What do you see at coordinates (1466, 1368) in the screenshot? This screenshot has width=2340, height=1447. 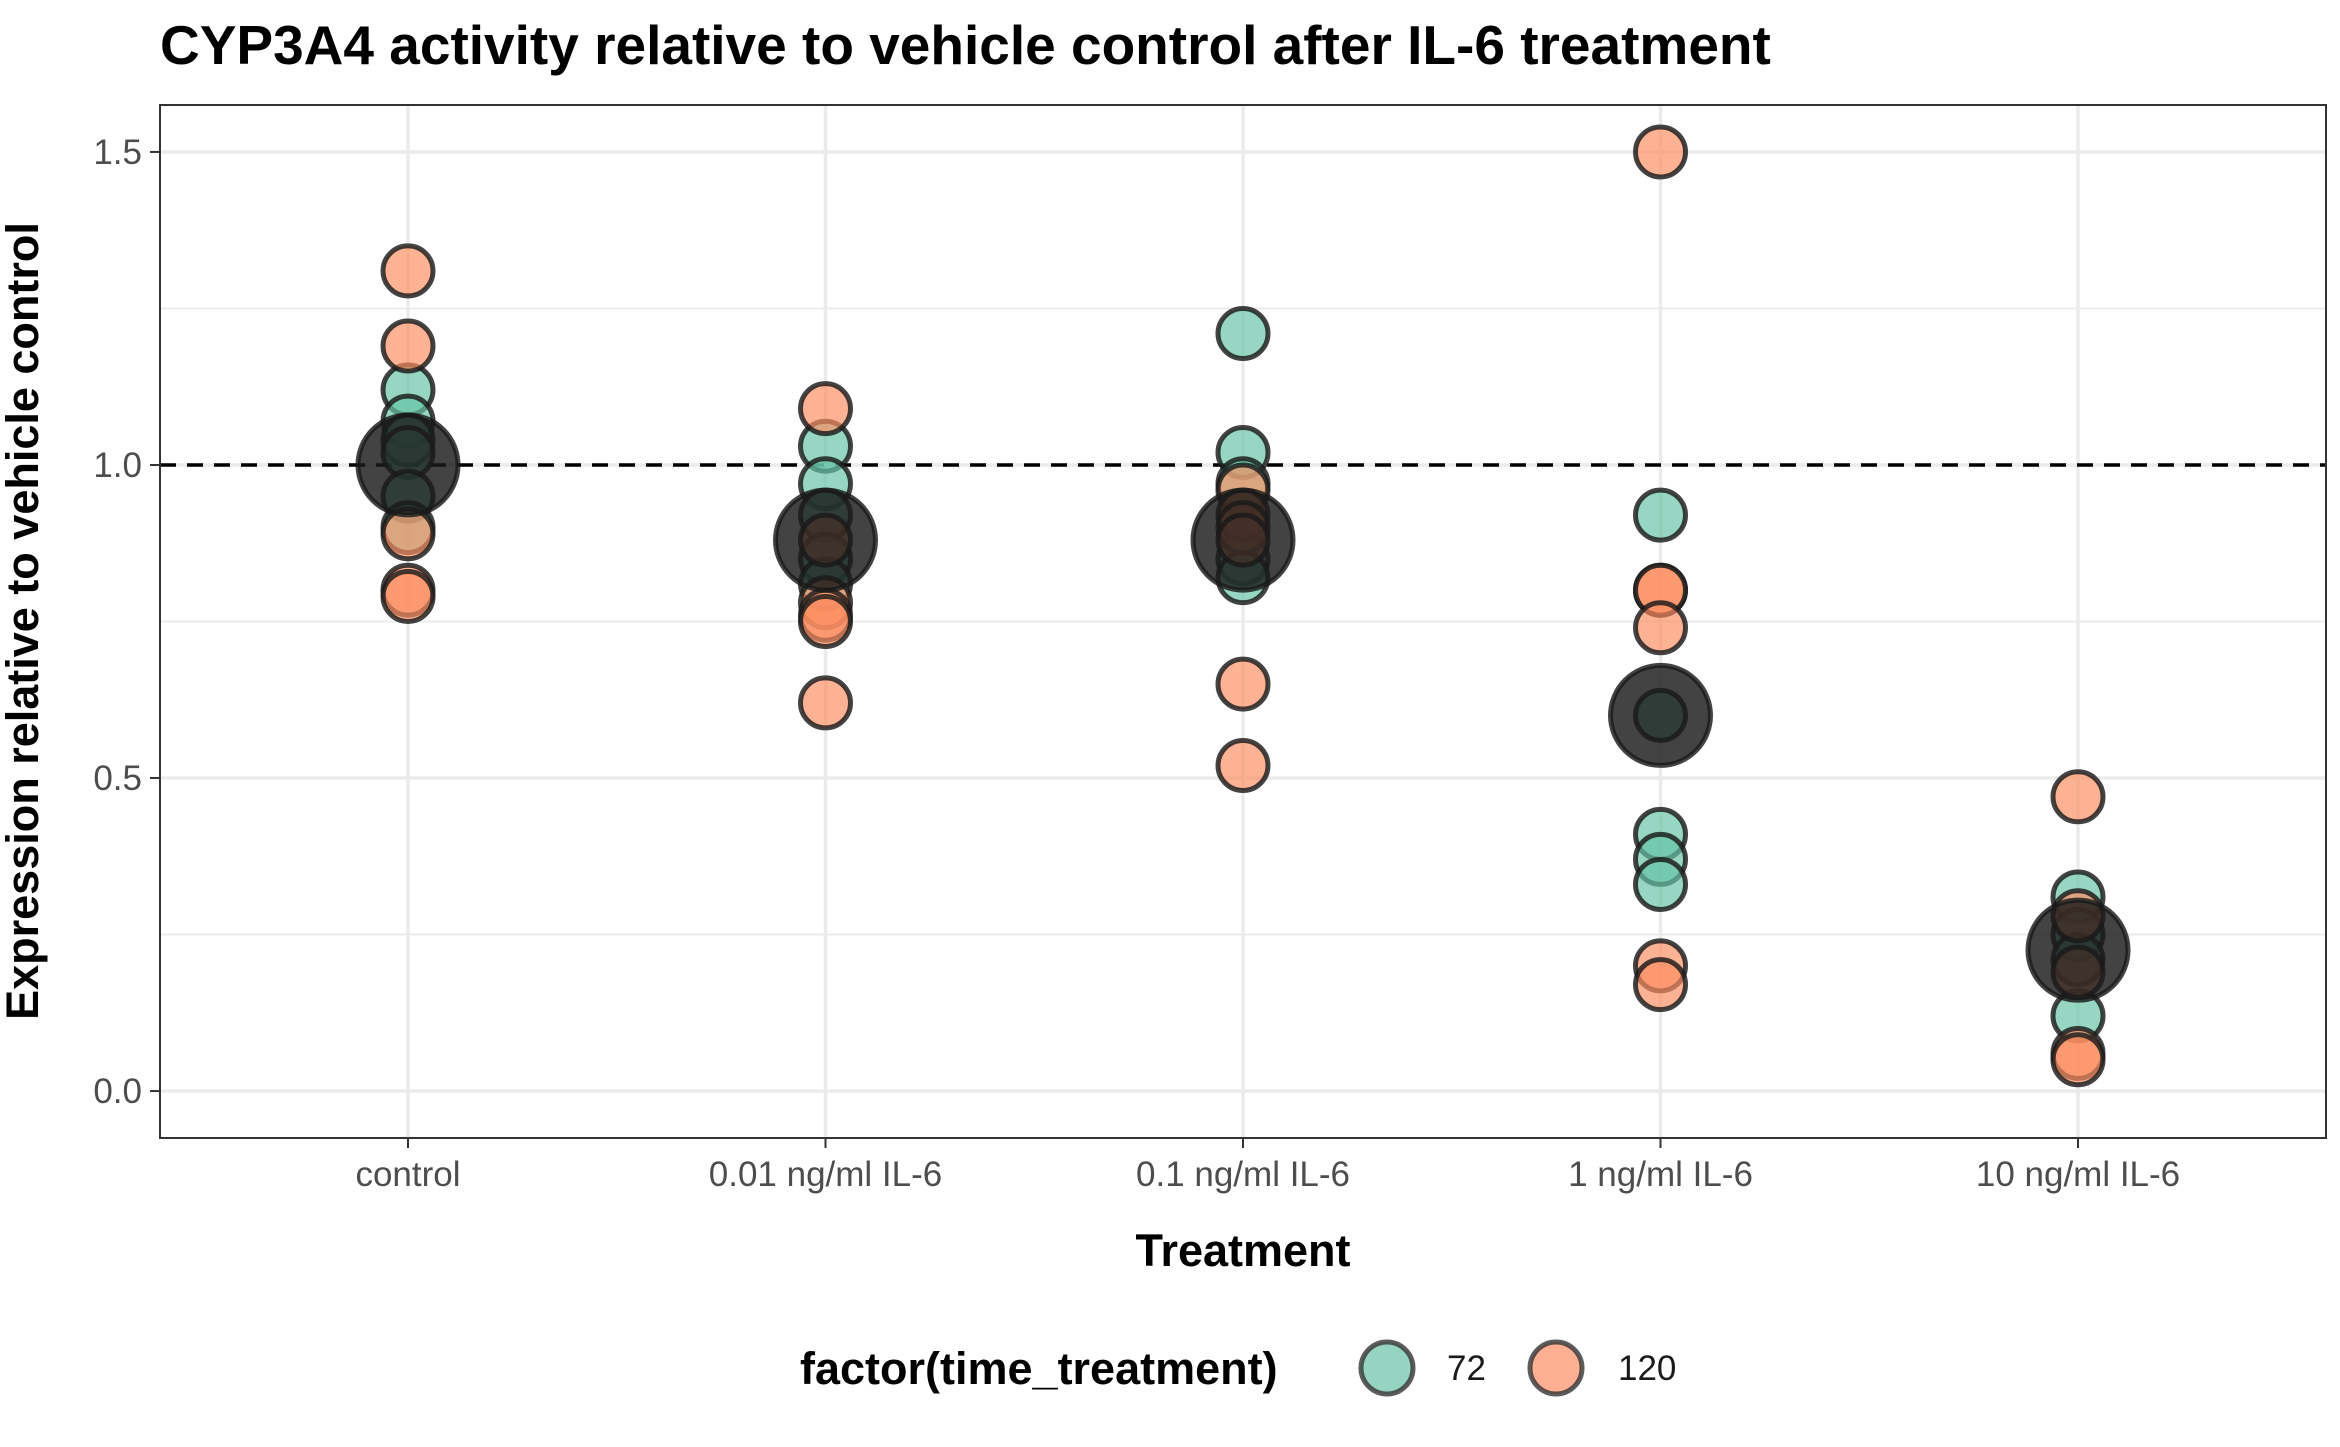 I see `legend-label-72: 72` at bounding box center [1466, 1368].